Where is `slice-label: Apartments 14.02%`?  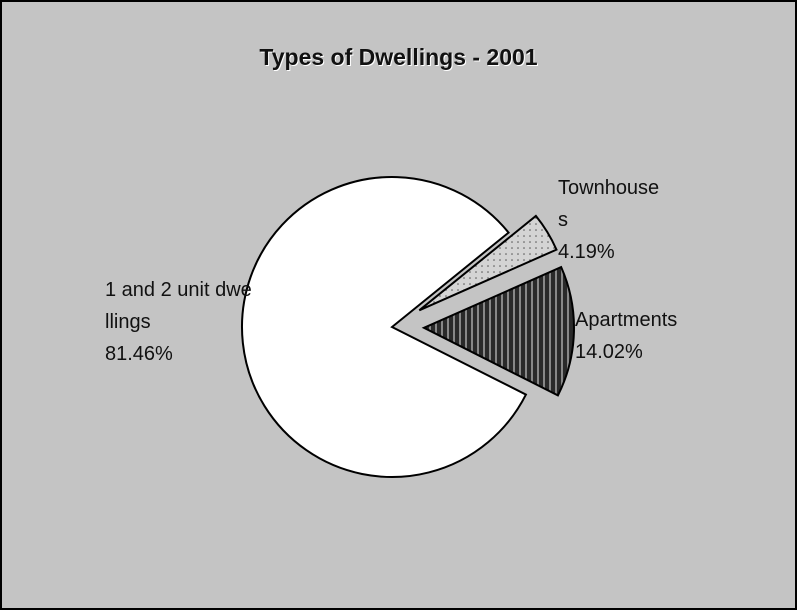 slice-label: Apartments 14.02% is located at coordinates (655, 336).